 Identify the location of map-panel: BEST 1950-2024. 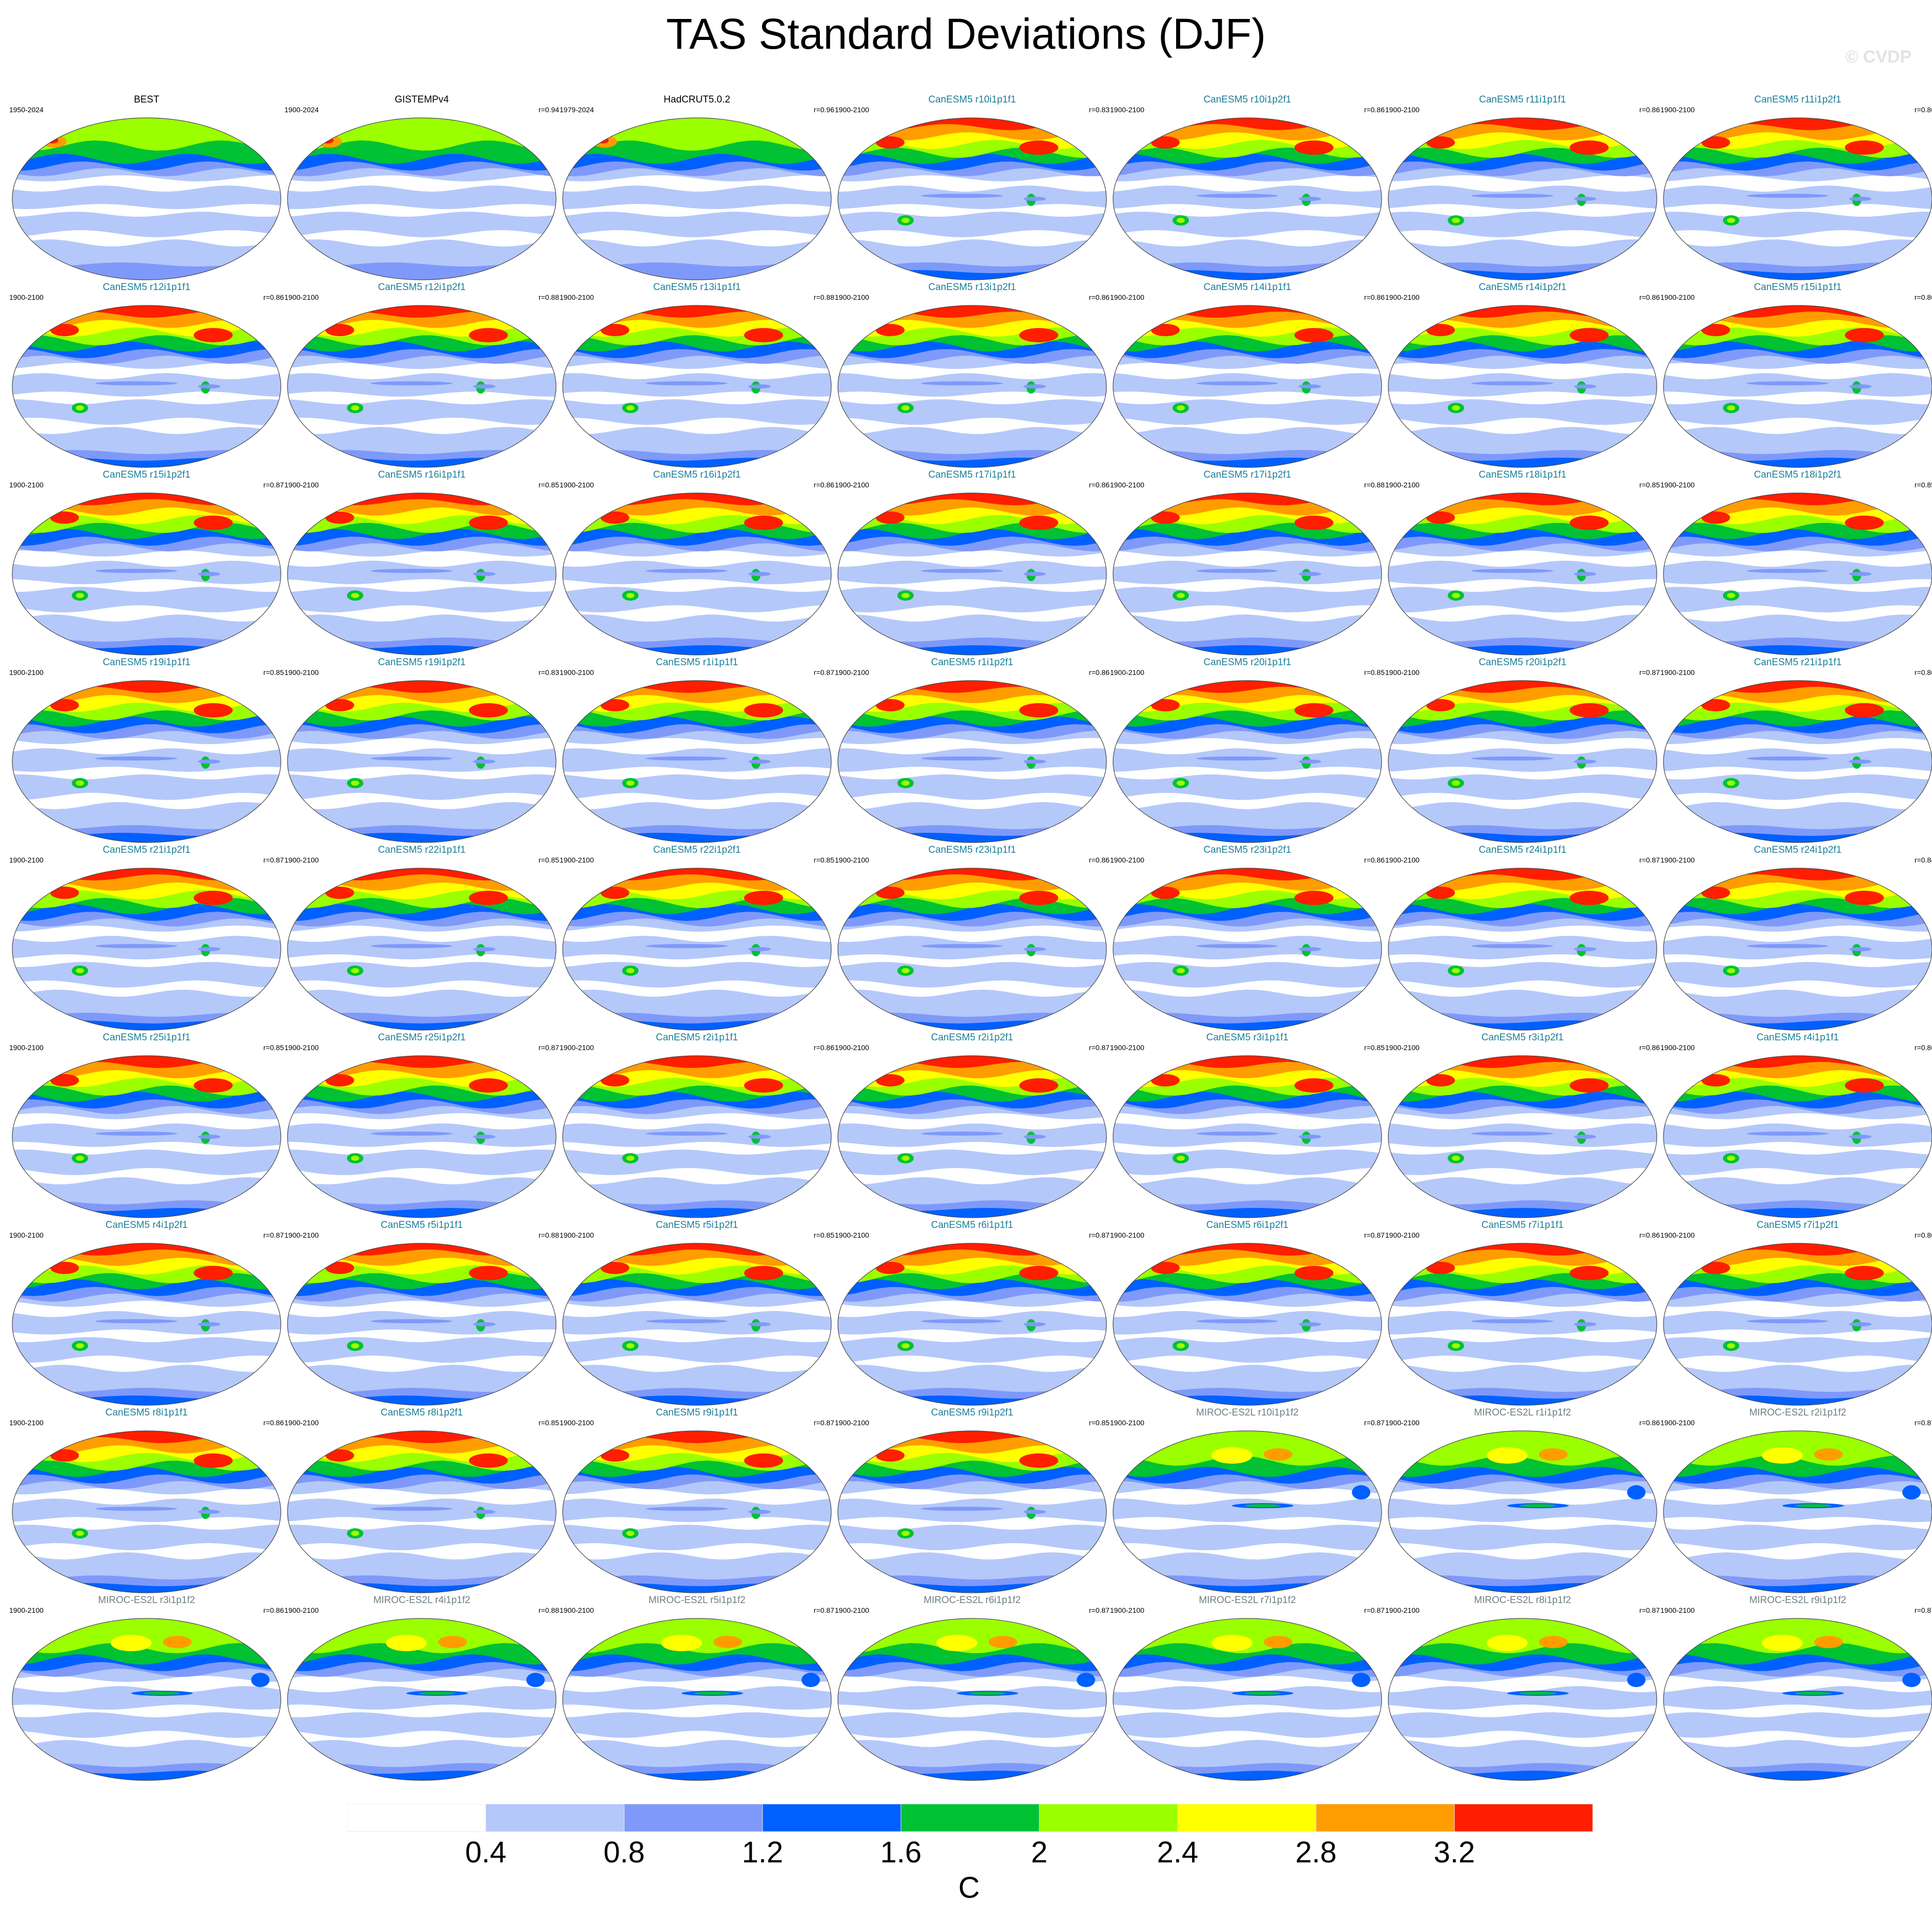
(146, 188).